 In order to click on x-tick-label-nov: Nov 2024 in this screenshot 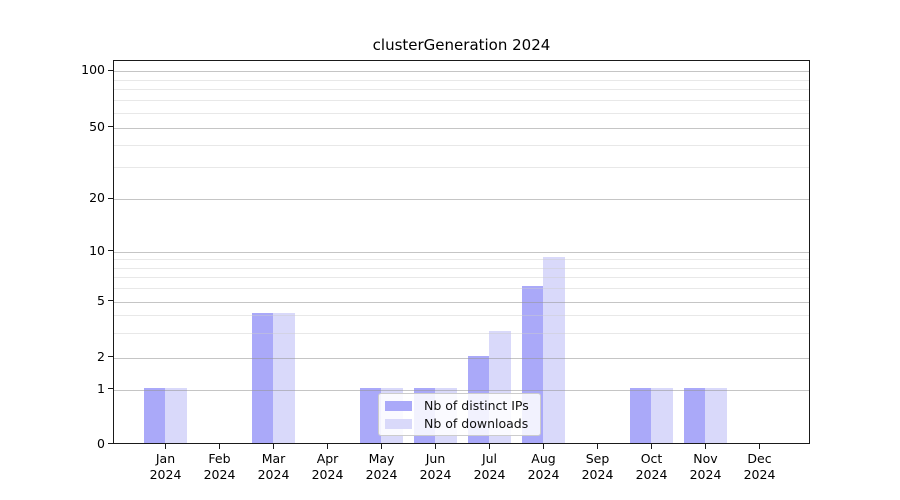, I will do `click(705, 466)`.